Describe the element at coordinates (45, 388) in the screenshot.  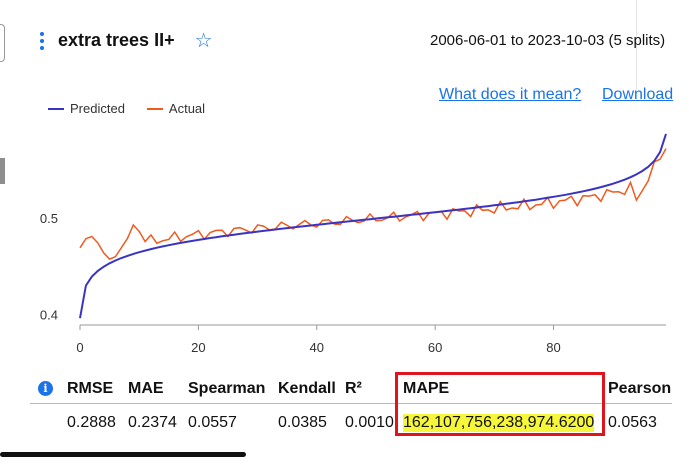
I see `info-icon: i` at that location.